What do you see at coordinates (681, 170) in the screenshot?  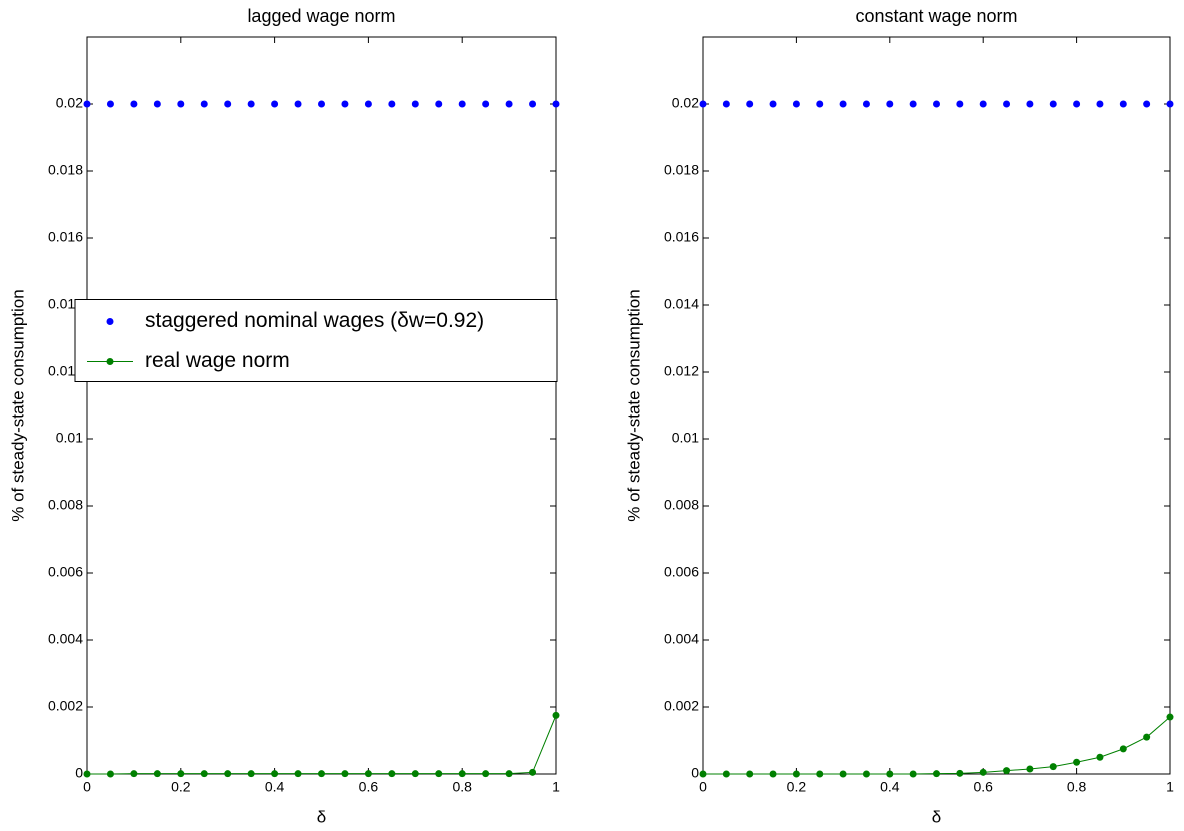 I see `y-tick-label: 0.018` at bounding box center [681, 170].